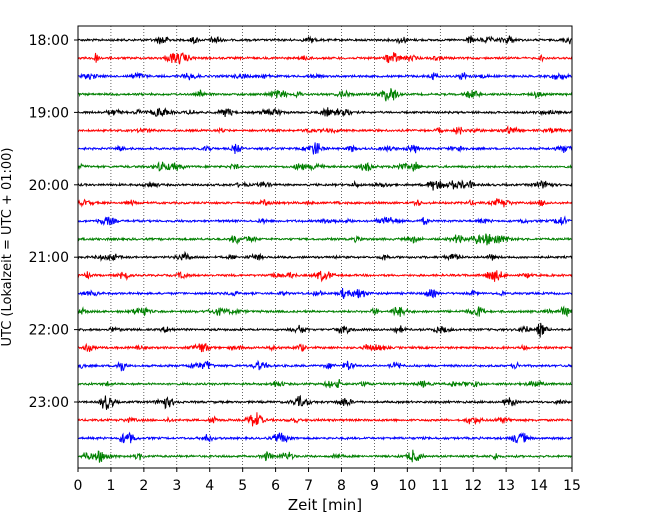  I want to click on x-tick-label: 6, so click(275, 486).